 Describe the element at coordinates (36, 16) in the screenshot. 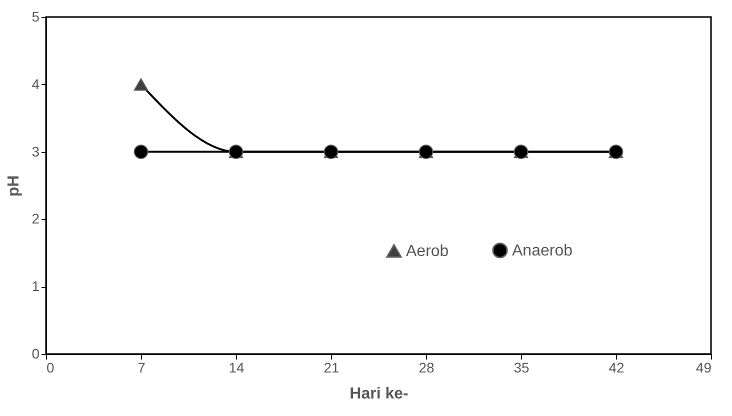

I see `y-tick-label: 5` at that location.